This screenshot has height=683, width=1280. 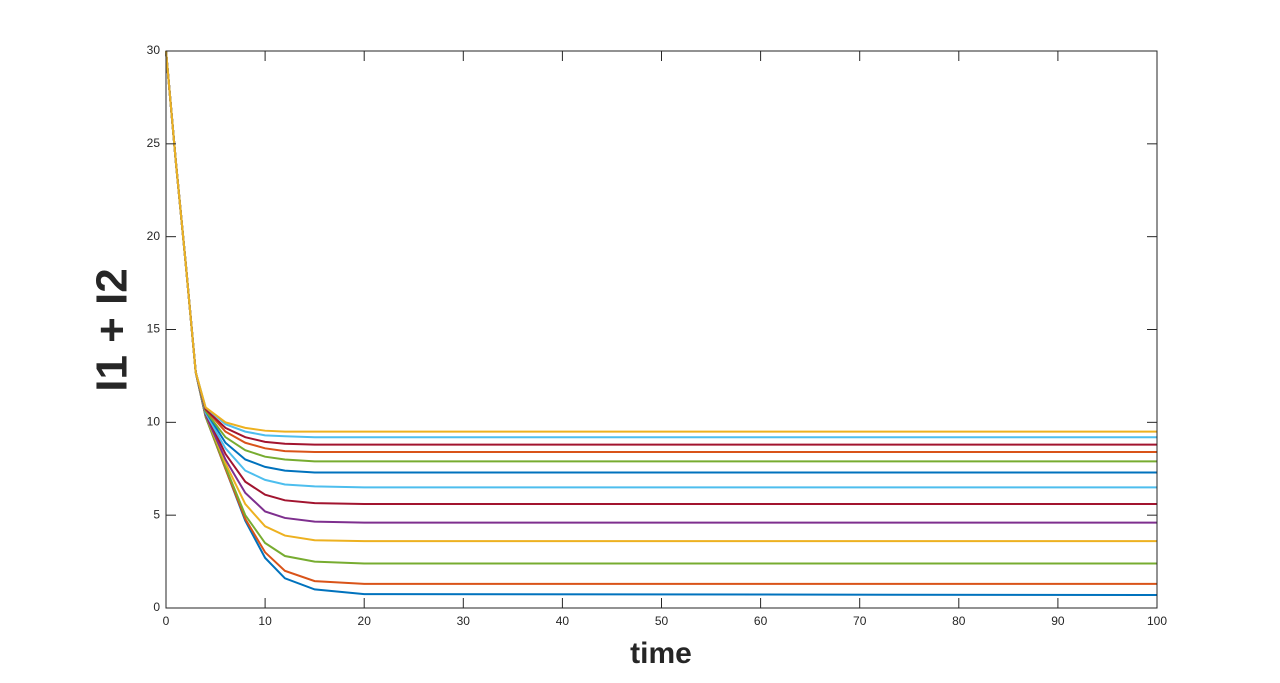 I want to click on x-tick-label: 50, so click(x=662, y=621).